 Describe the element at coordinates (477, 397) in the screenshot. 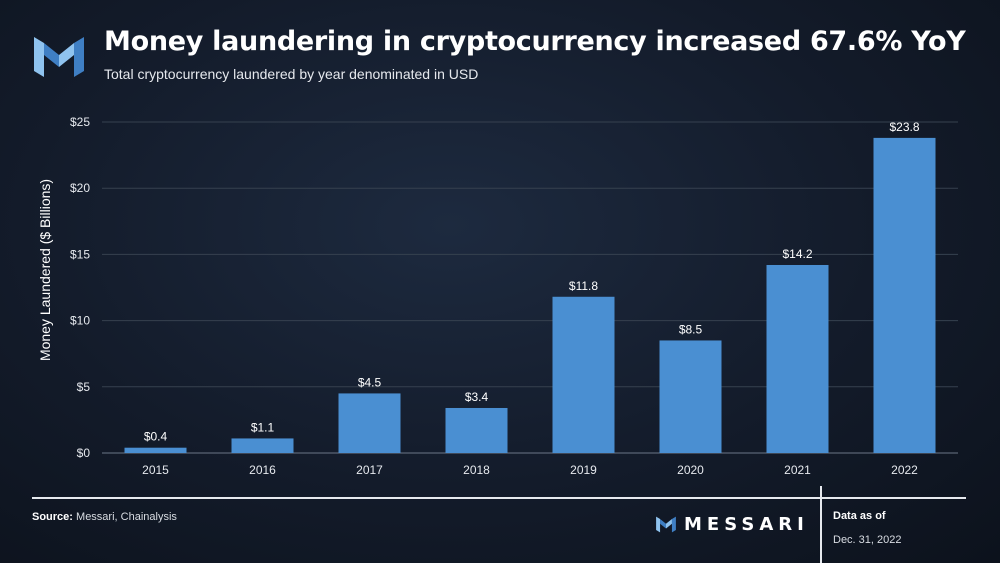

I see `data-label-2018: $3.4` at that location.